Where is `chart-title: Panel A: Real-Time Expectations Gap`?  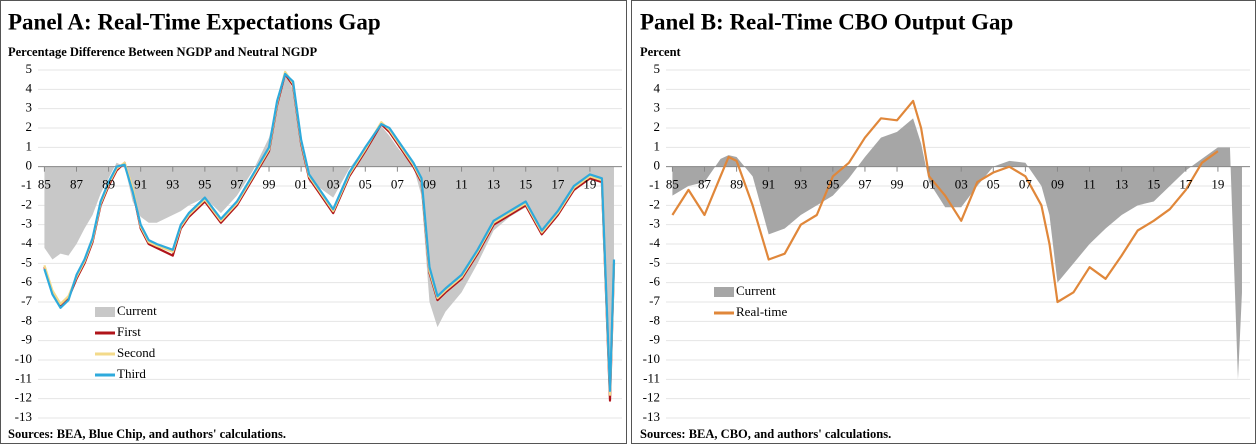
chart-title: Panel A: Real-Time Expectations Gap is located at coordinates (194, 21).